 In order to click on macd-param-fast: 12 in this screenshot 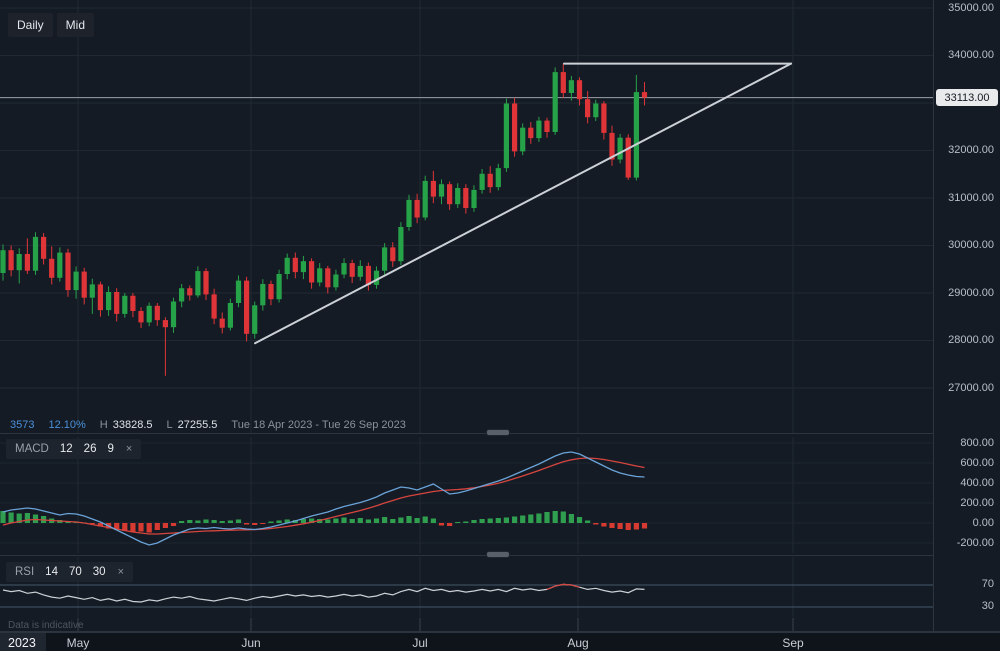, I will do `click(66, 449)`.